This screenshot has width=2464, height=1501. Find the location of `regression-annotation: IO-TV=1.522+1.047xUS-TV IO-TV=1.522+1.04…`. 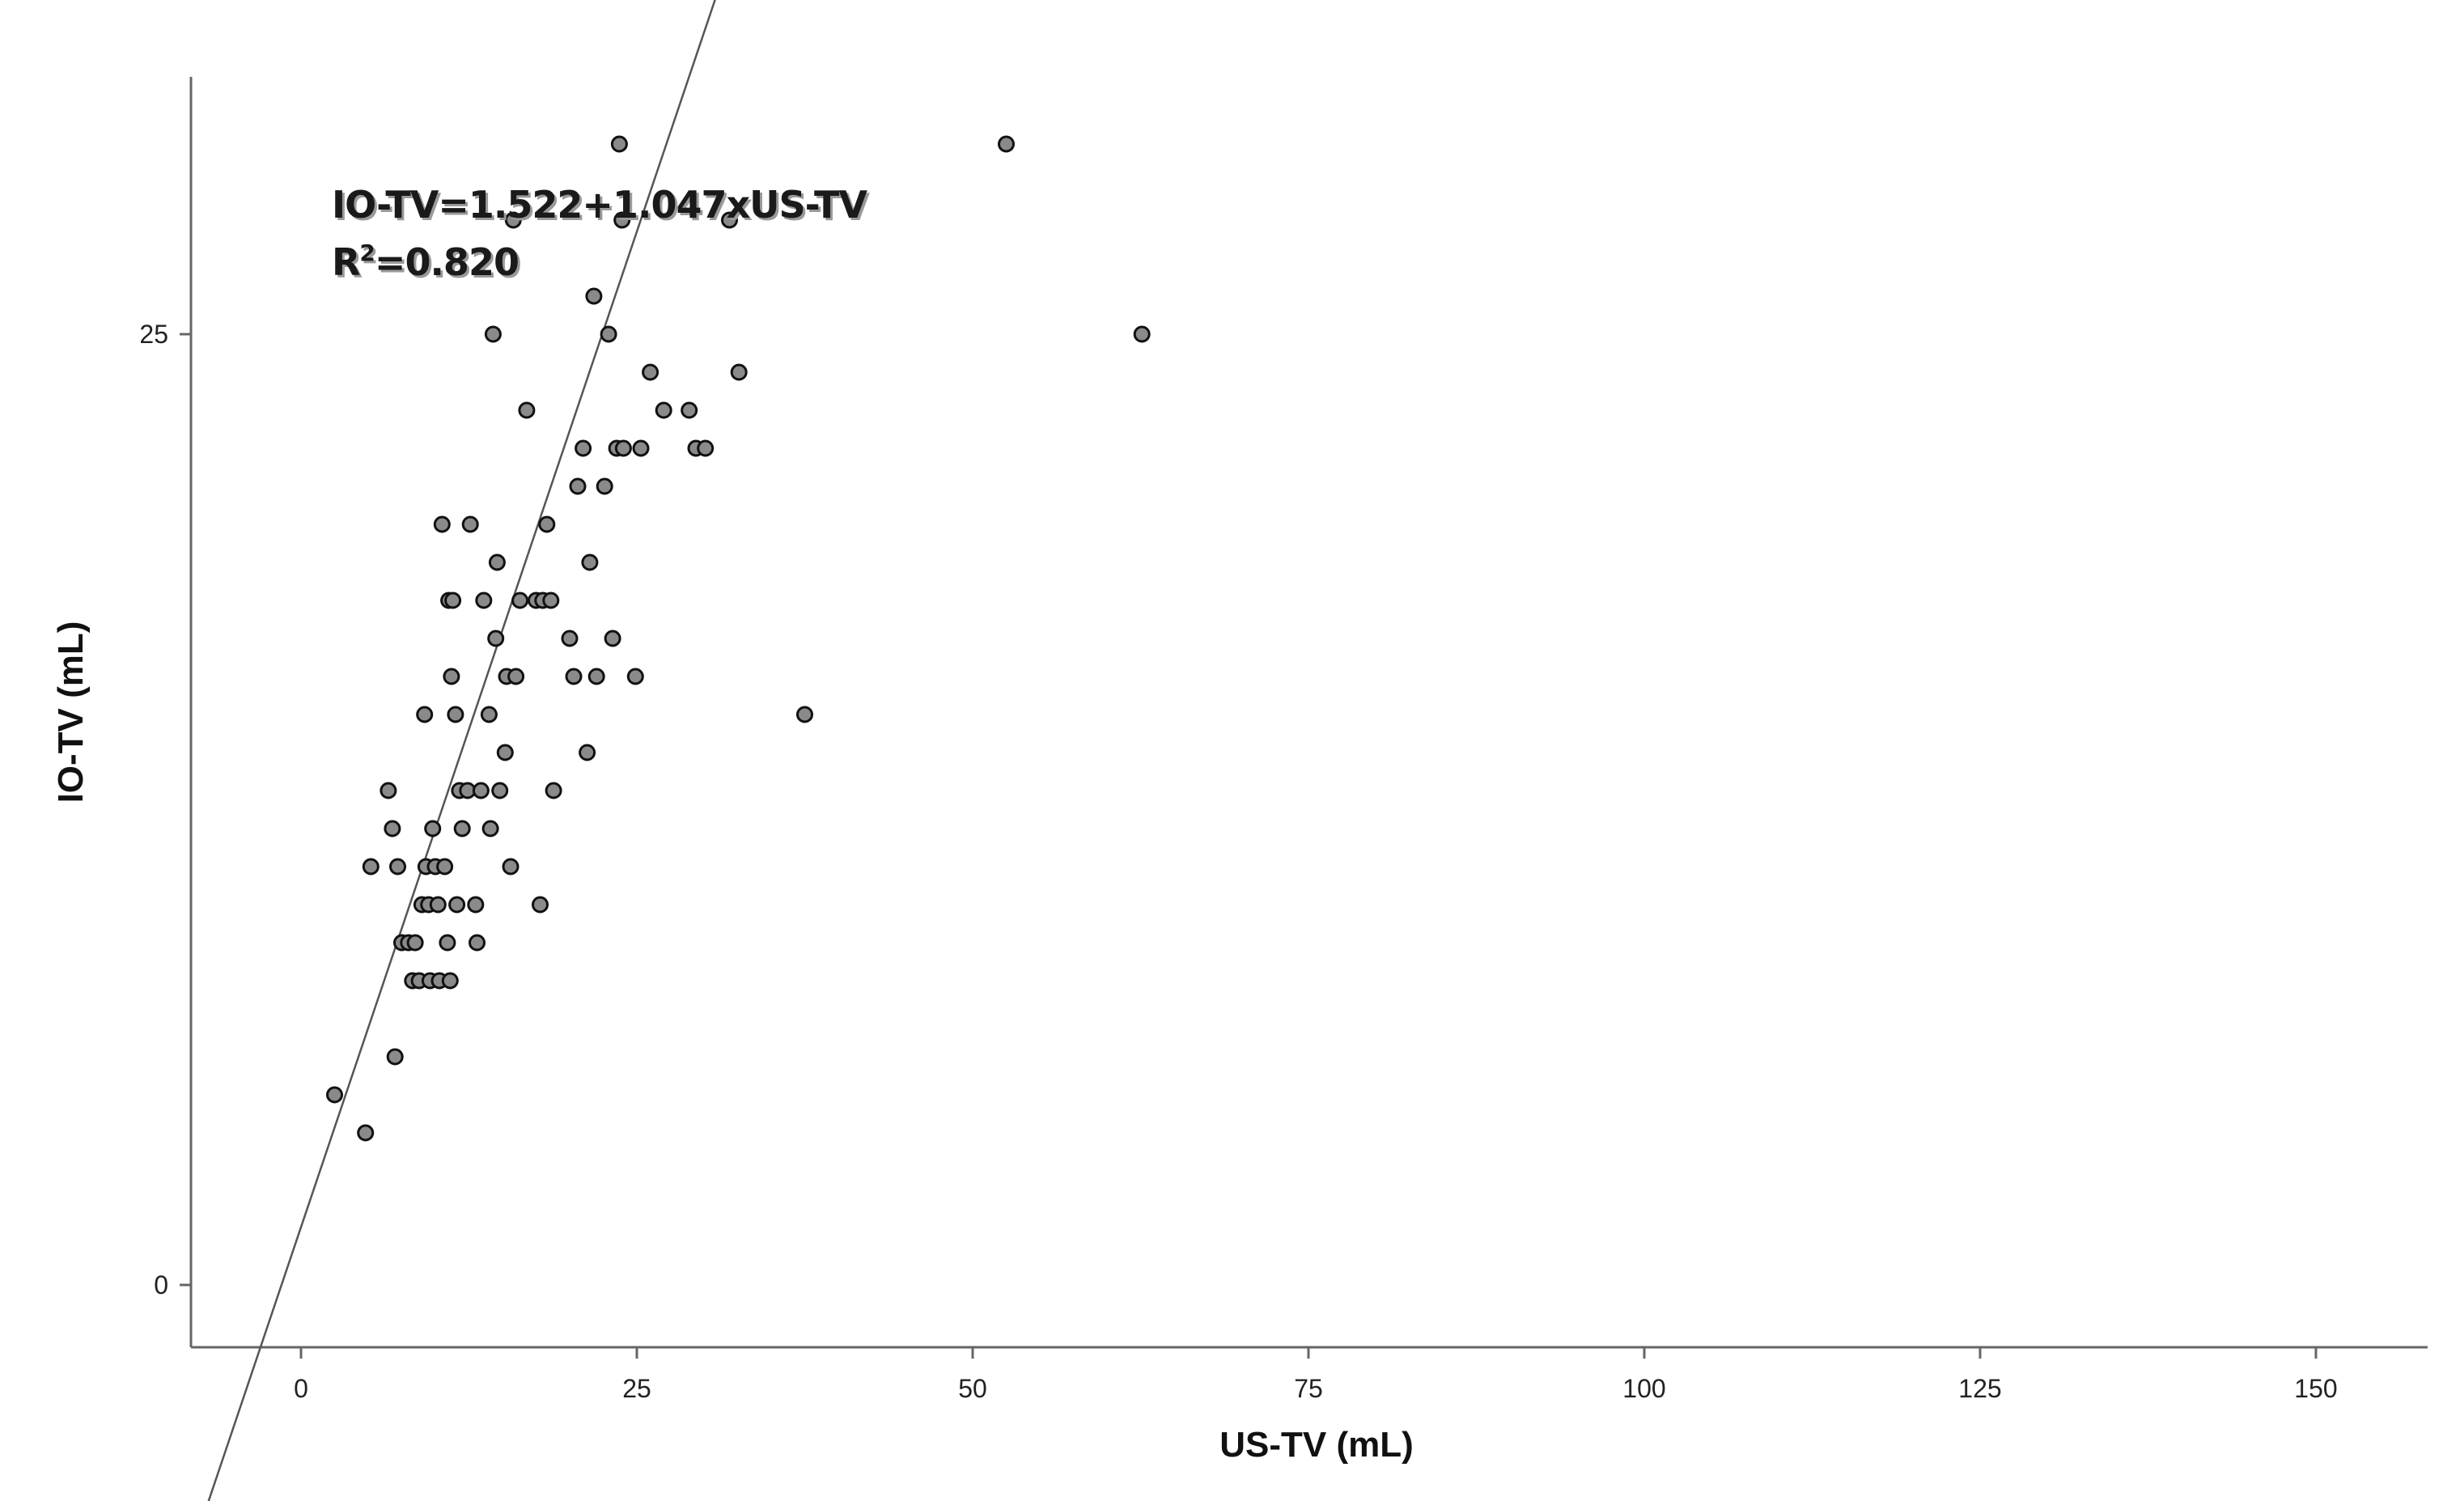

regression-annotation: IO-TV=1.522+1.047xUS-TV IO-TV=1.522+1.04… is located at coordinates (601, 234).